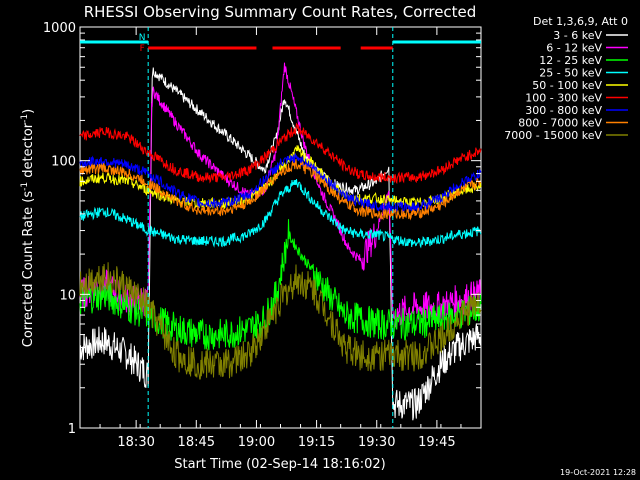 This screenshot has width=640, height=480. Describe the element at coordinates (577, 35) in the screenshot. I see `legend-label-1: 3 - 6 keV` at that location.